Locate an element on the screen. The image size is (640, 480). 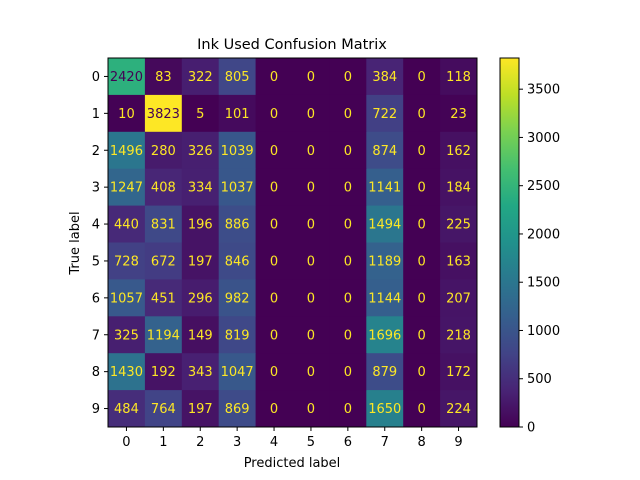
cell-value-label: 184 is located at coordinates (458, 188).